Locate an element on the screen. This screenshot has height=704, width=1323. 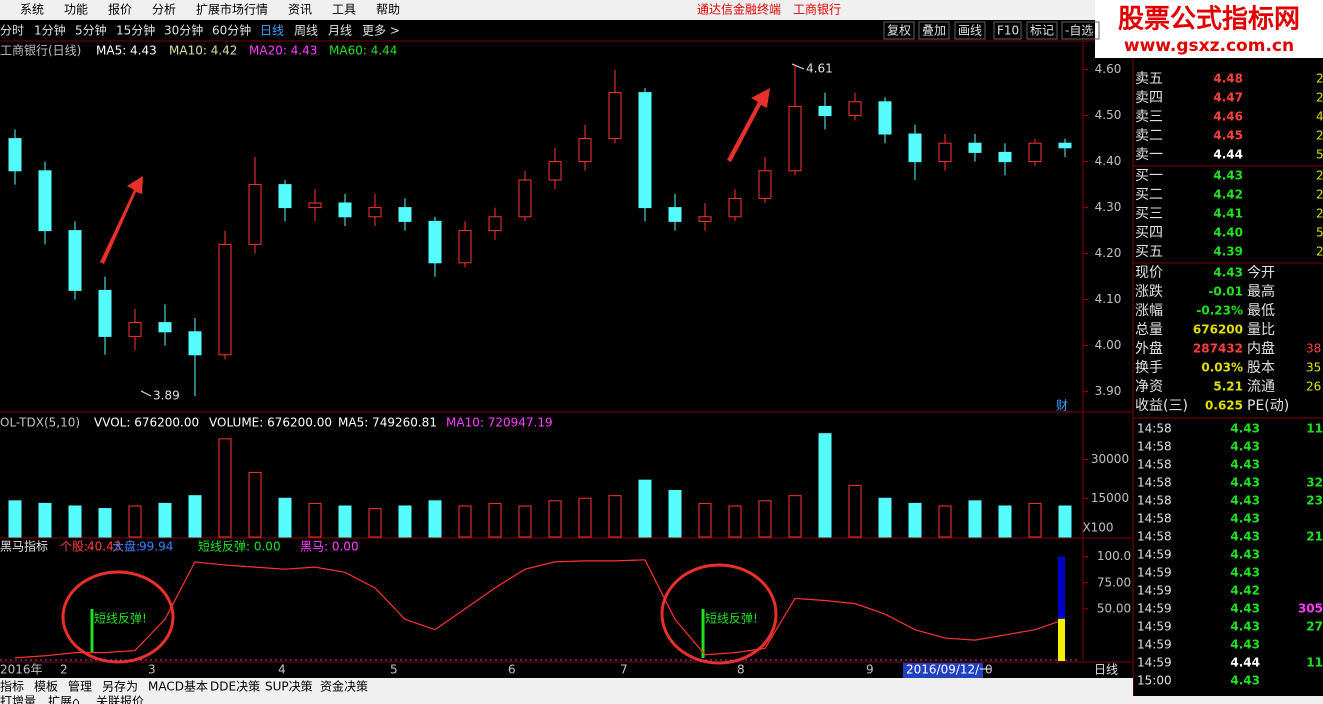
book-price: 4.47 is located at coordinates (1228, 98).